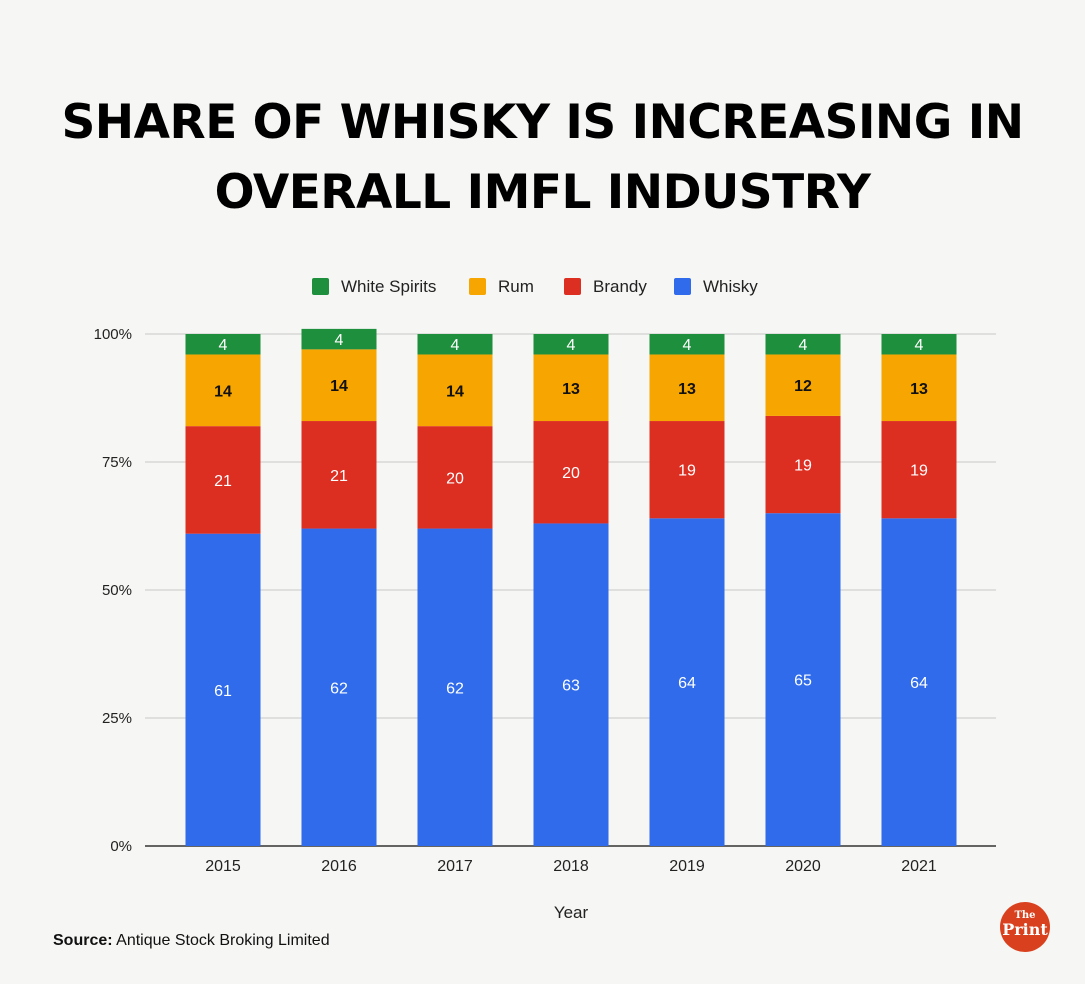 The height and width of the screenshot is (984, 1085). What do you see at coordinates (730, 286) in the screenshot?
I see `legend-label: Whisky` at bounding box center [730, 286].